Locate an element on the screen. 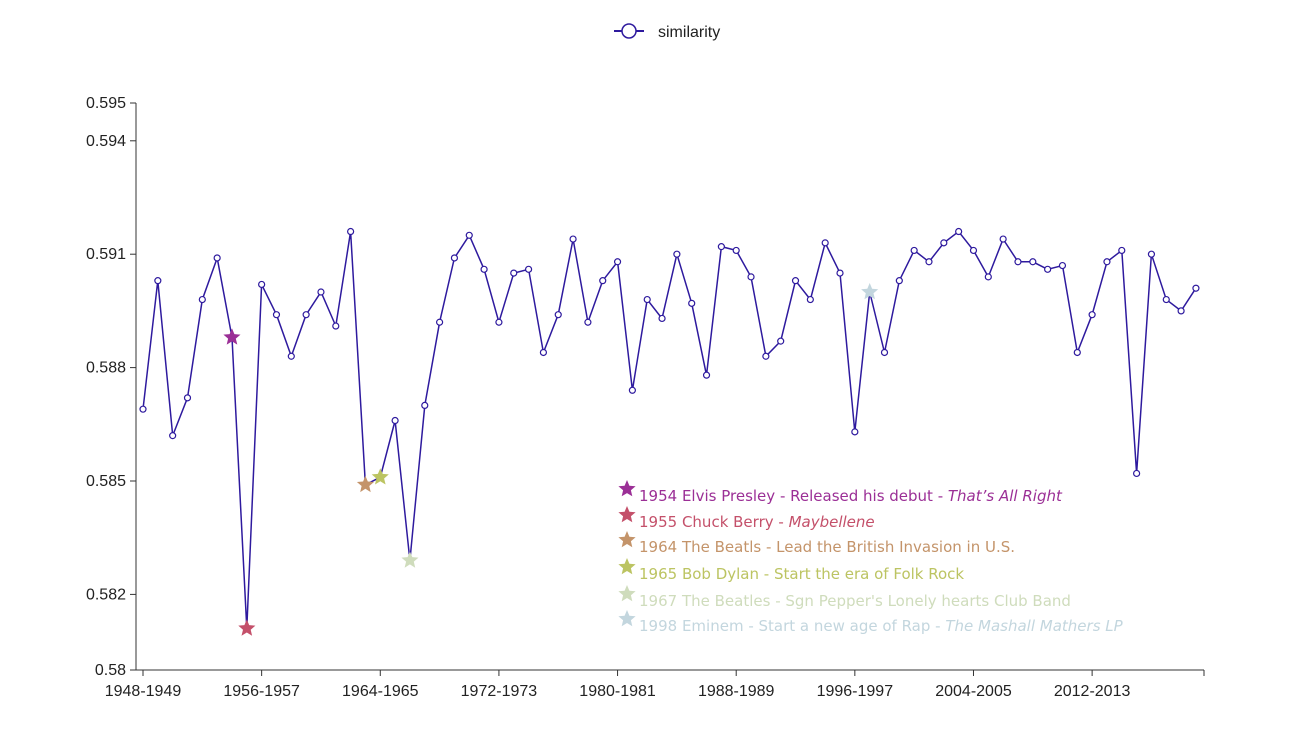 The width and height of the screenshot is (1302, 744). annotation-artist: The Beatles is located at coordinates (726, 601).